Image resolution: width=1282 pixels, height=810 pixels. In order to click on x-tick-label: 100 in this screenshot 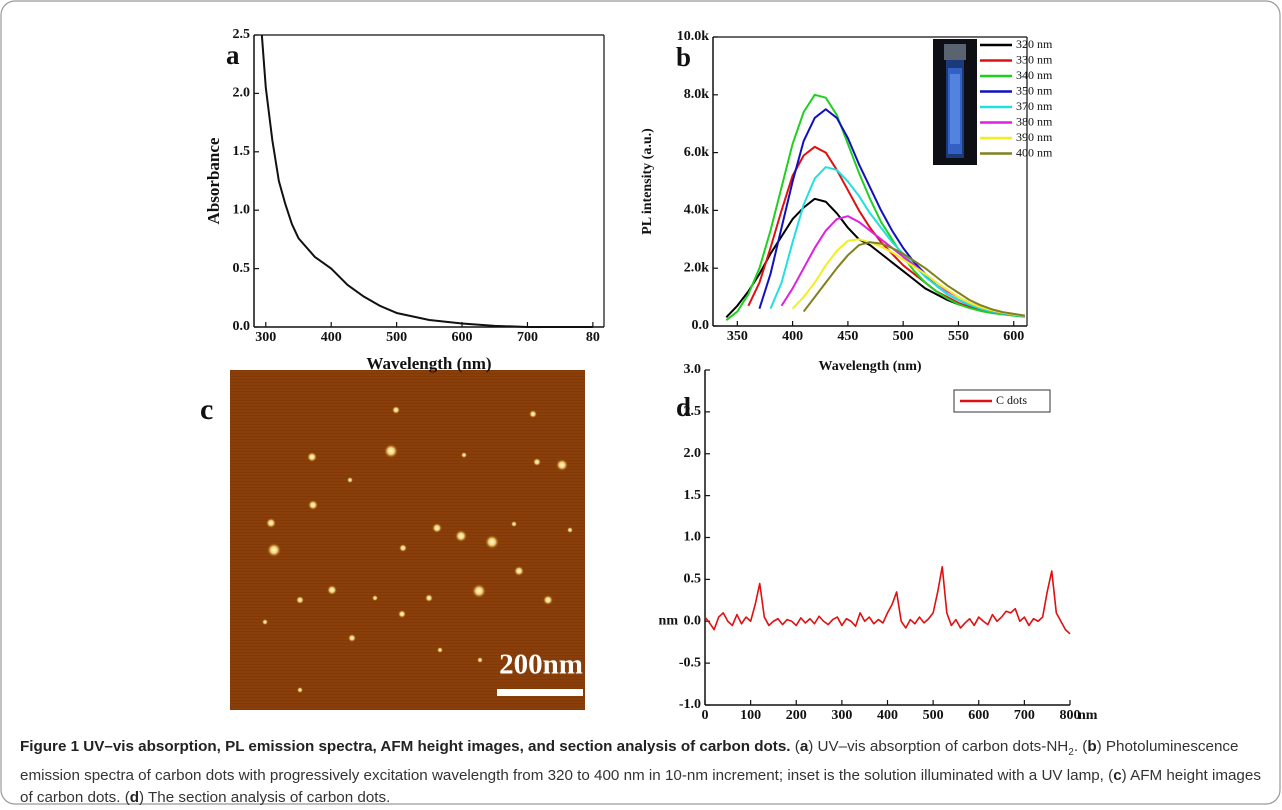, I will do `click(750, 715)`.